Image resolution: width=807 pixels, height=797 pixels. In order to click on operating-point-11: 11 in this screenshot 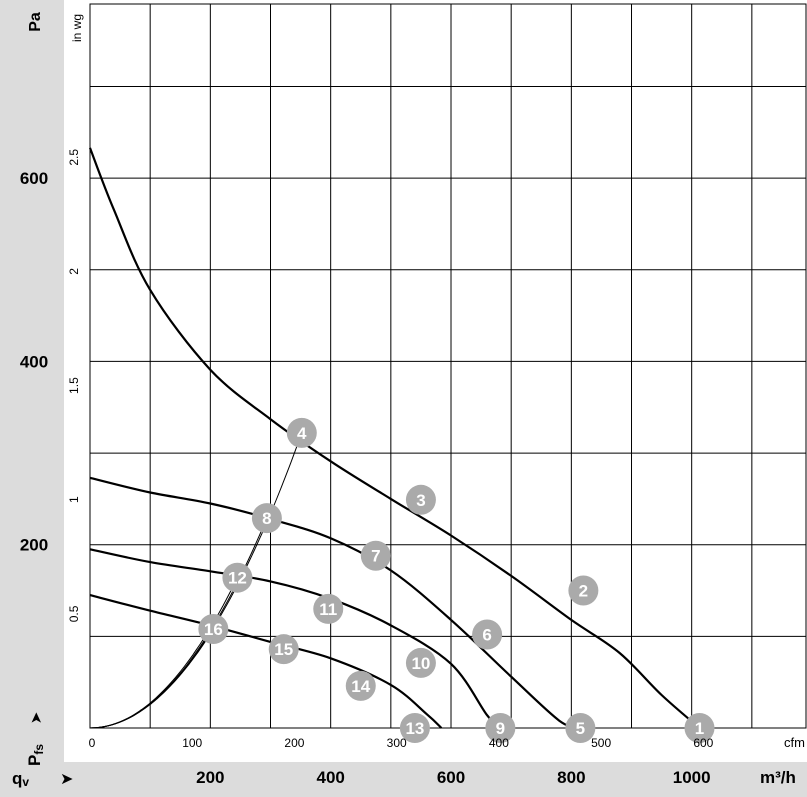, I will do `click(328, 608)`.